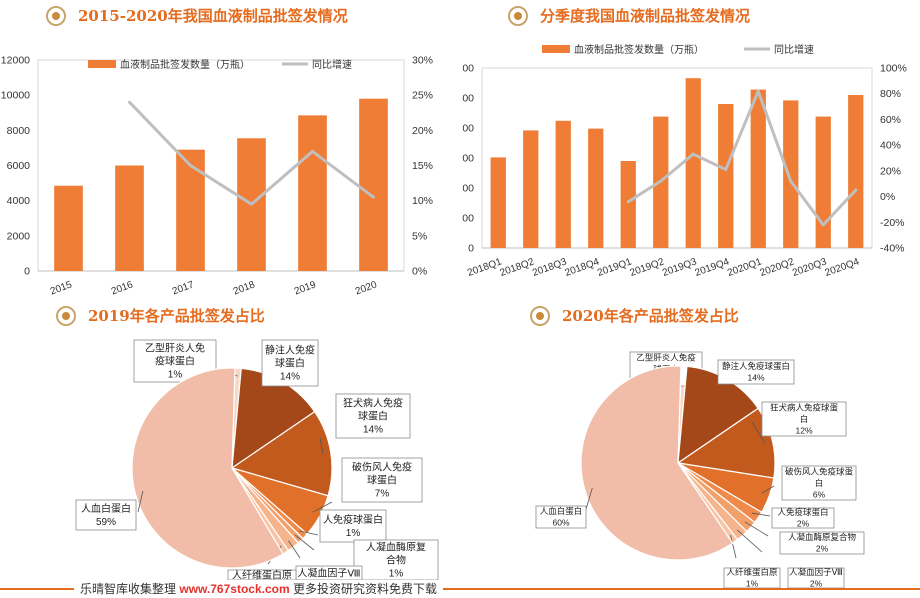  I want to click on chart3-title-row: 2019年各产品批签发占比, so click(160, 315).